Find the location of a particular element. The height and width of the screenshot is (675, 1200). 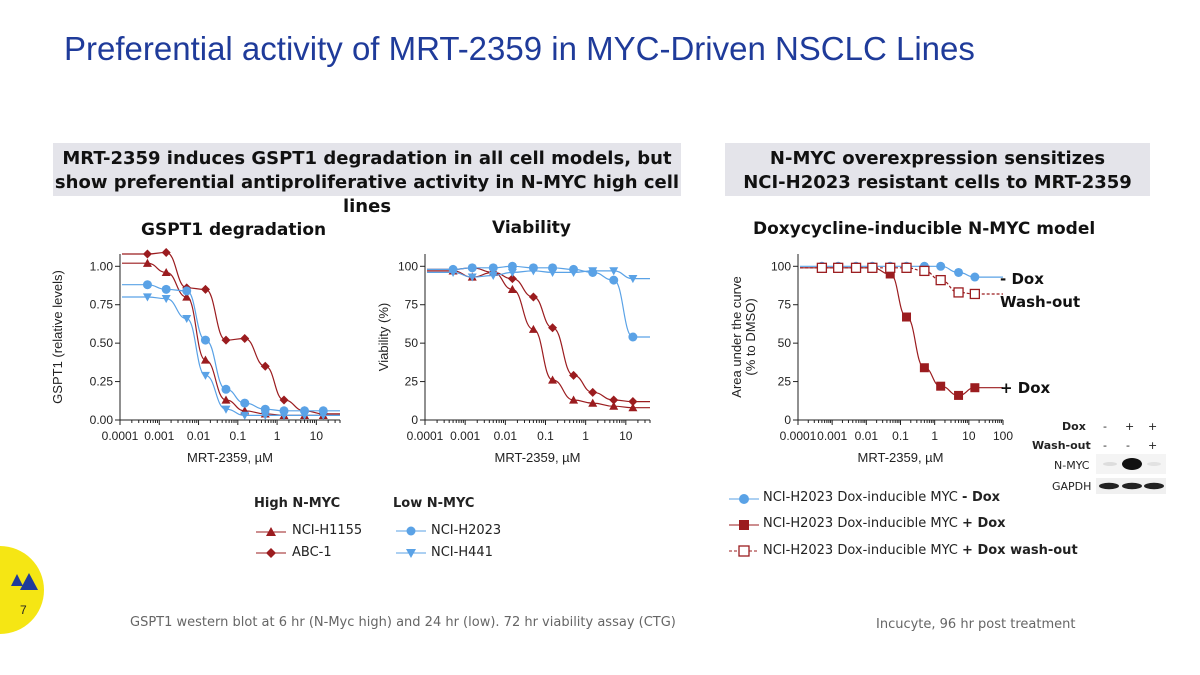

footnote-right: Incucyte, 96 hr post treatment is located at coordinates (976, 624).